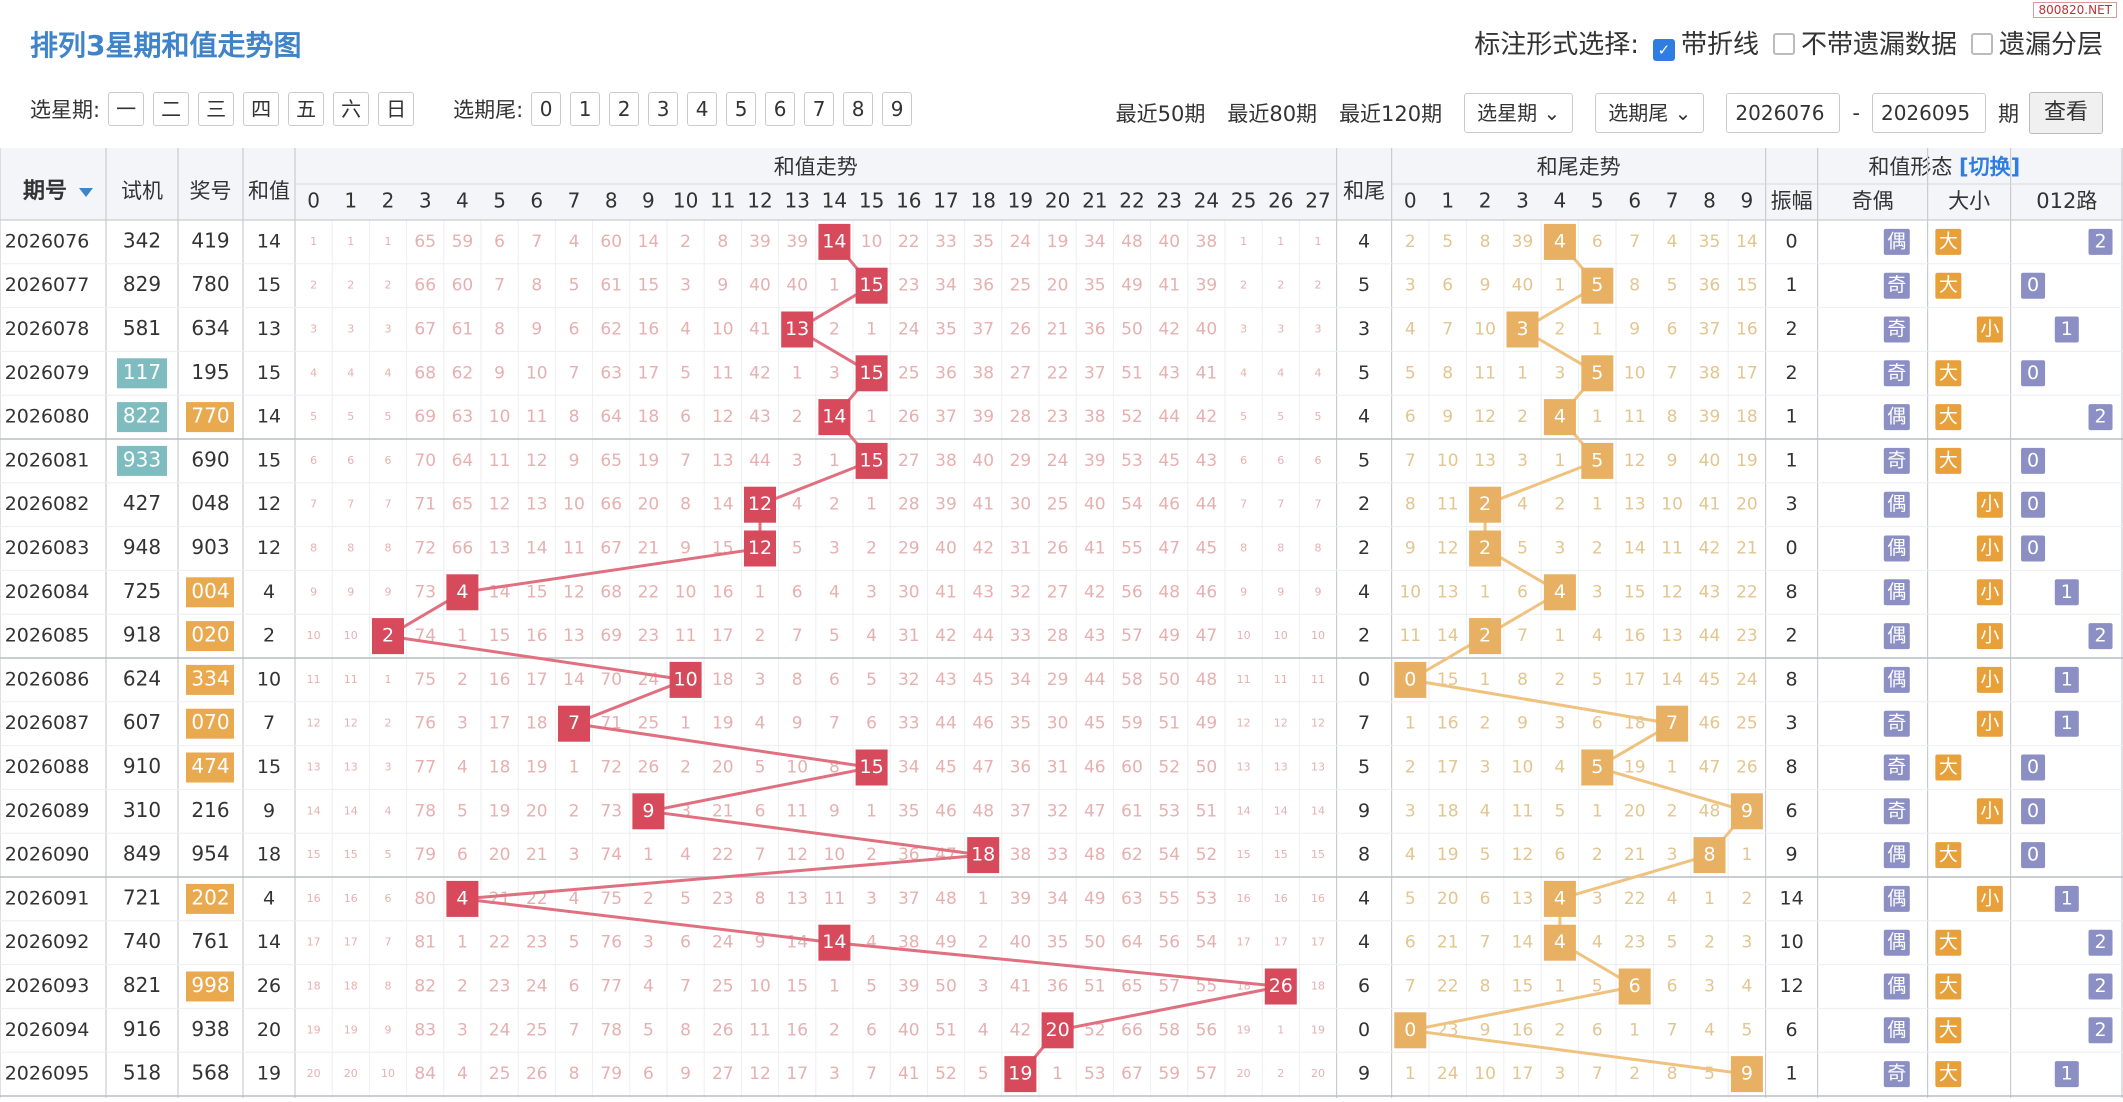 This screenshot has height=1102, width=2123. What do you see at coordinates (946, 1030) in the screenshot?
I see `sum-miss-18-17: 51` at bounding box center [946, 1030].